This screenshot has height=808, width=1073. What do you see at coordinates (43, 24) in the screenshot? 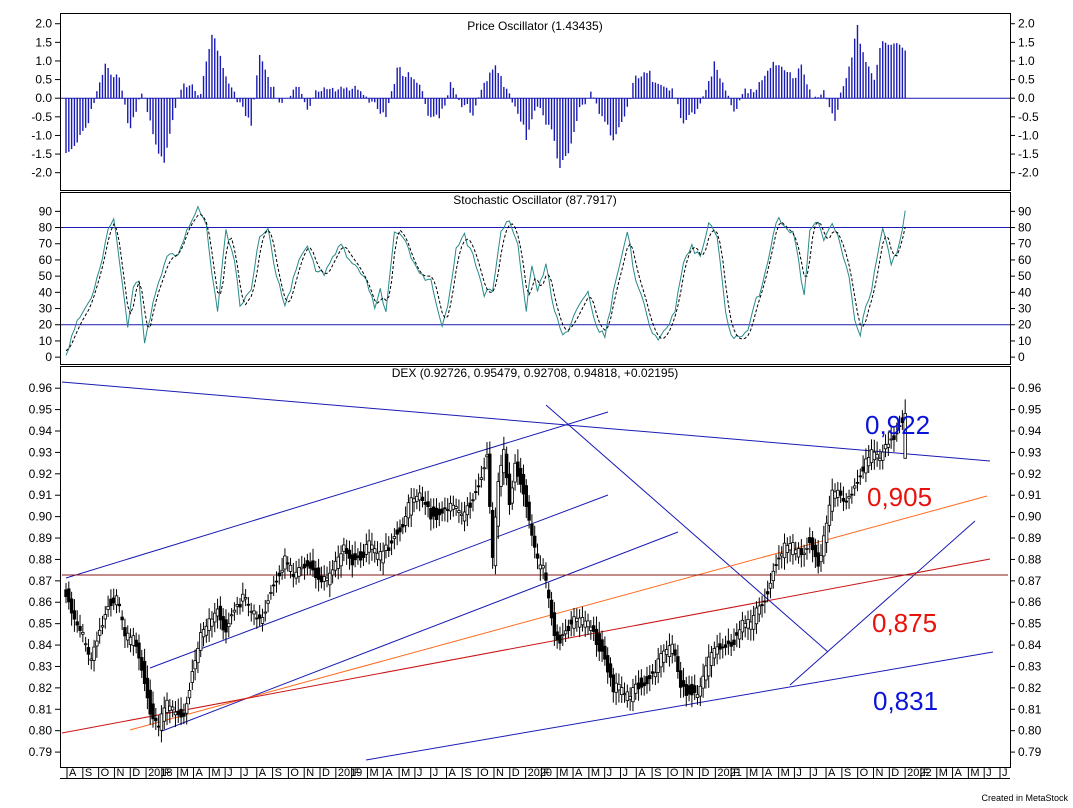
I see `price-oscillator-left-tick-label: 2.0` at bounding box center [43, 24].